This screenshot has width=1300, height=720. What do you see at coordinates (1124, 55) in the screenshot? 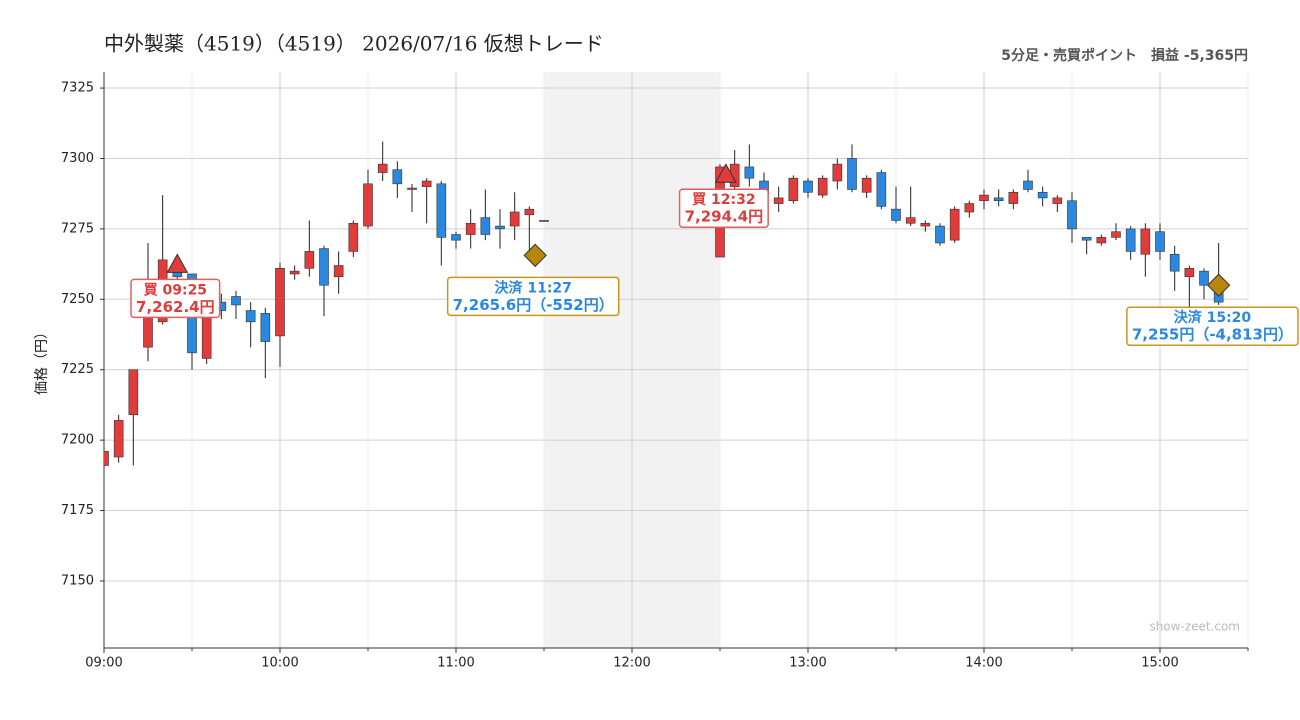
I see `chart-subtitle: 5分足・売買ポイント 損益 -5,365円` at bounding box center [1124, 55].